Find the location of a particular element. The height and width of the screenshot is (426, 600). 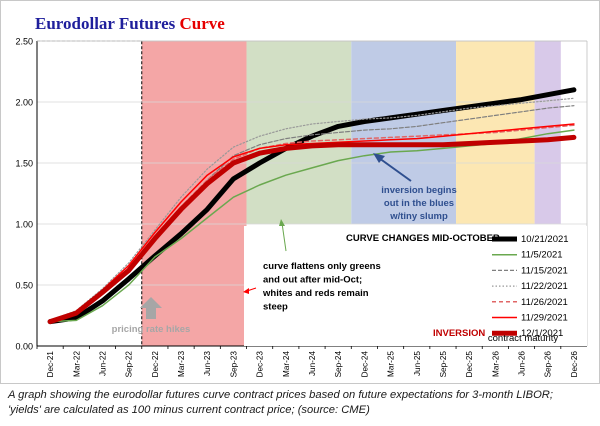

annotation-pricing-rate-hikes: pricing rate hikes is located at coordinates (151, 316).